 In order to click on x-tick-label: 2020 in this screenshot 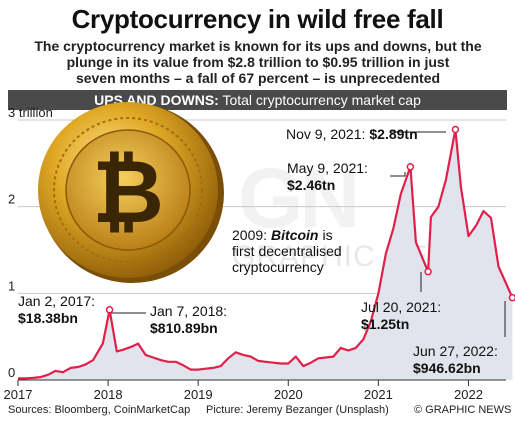, I will do `click(288, 394)`.